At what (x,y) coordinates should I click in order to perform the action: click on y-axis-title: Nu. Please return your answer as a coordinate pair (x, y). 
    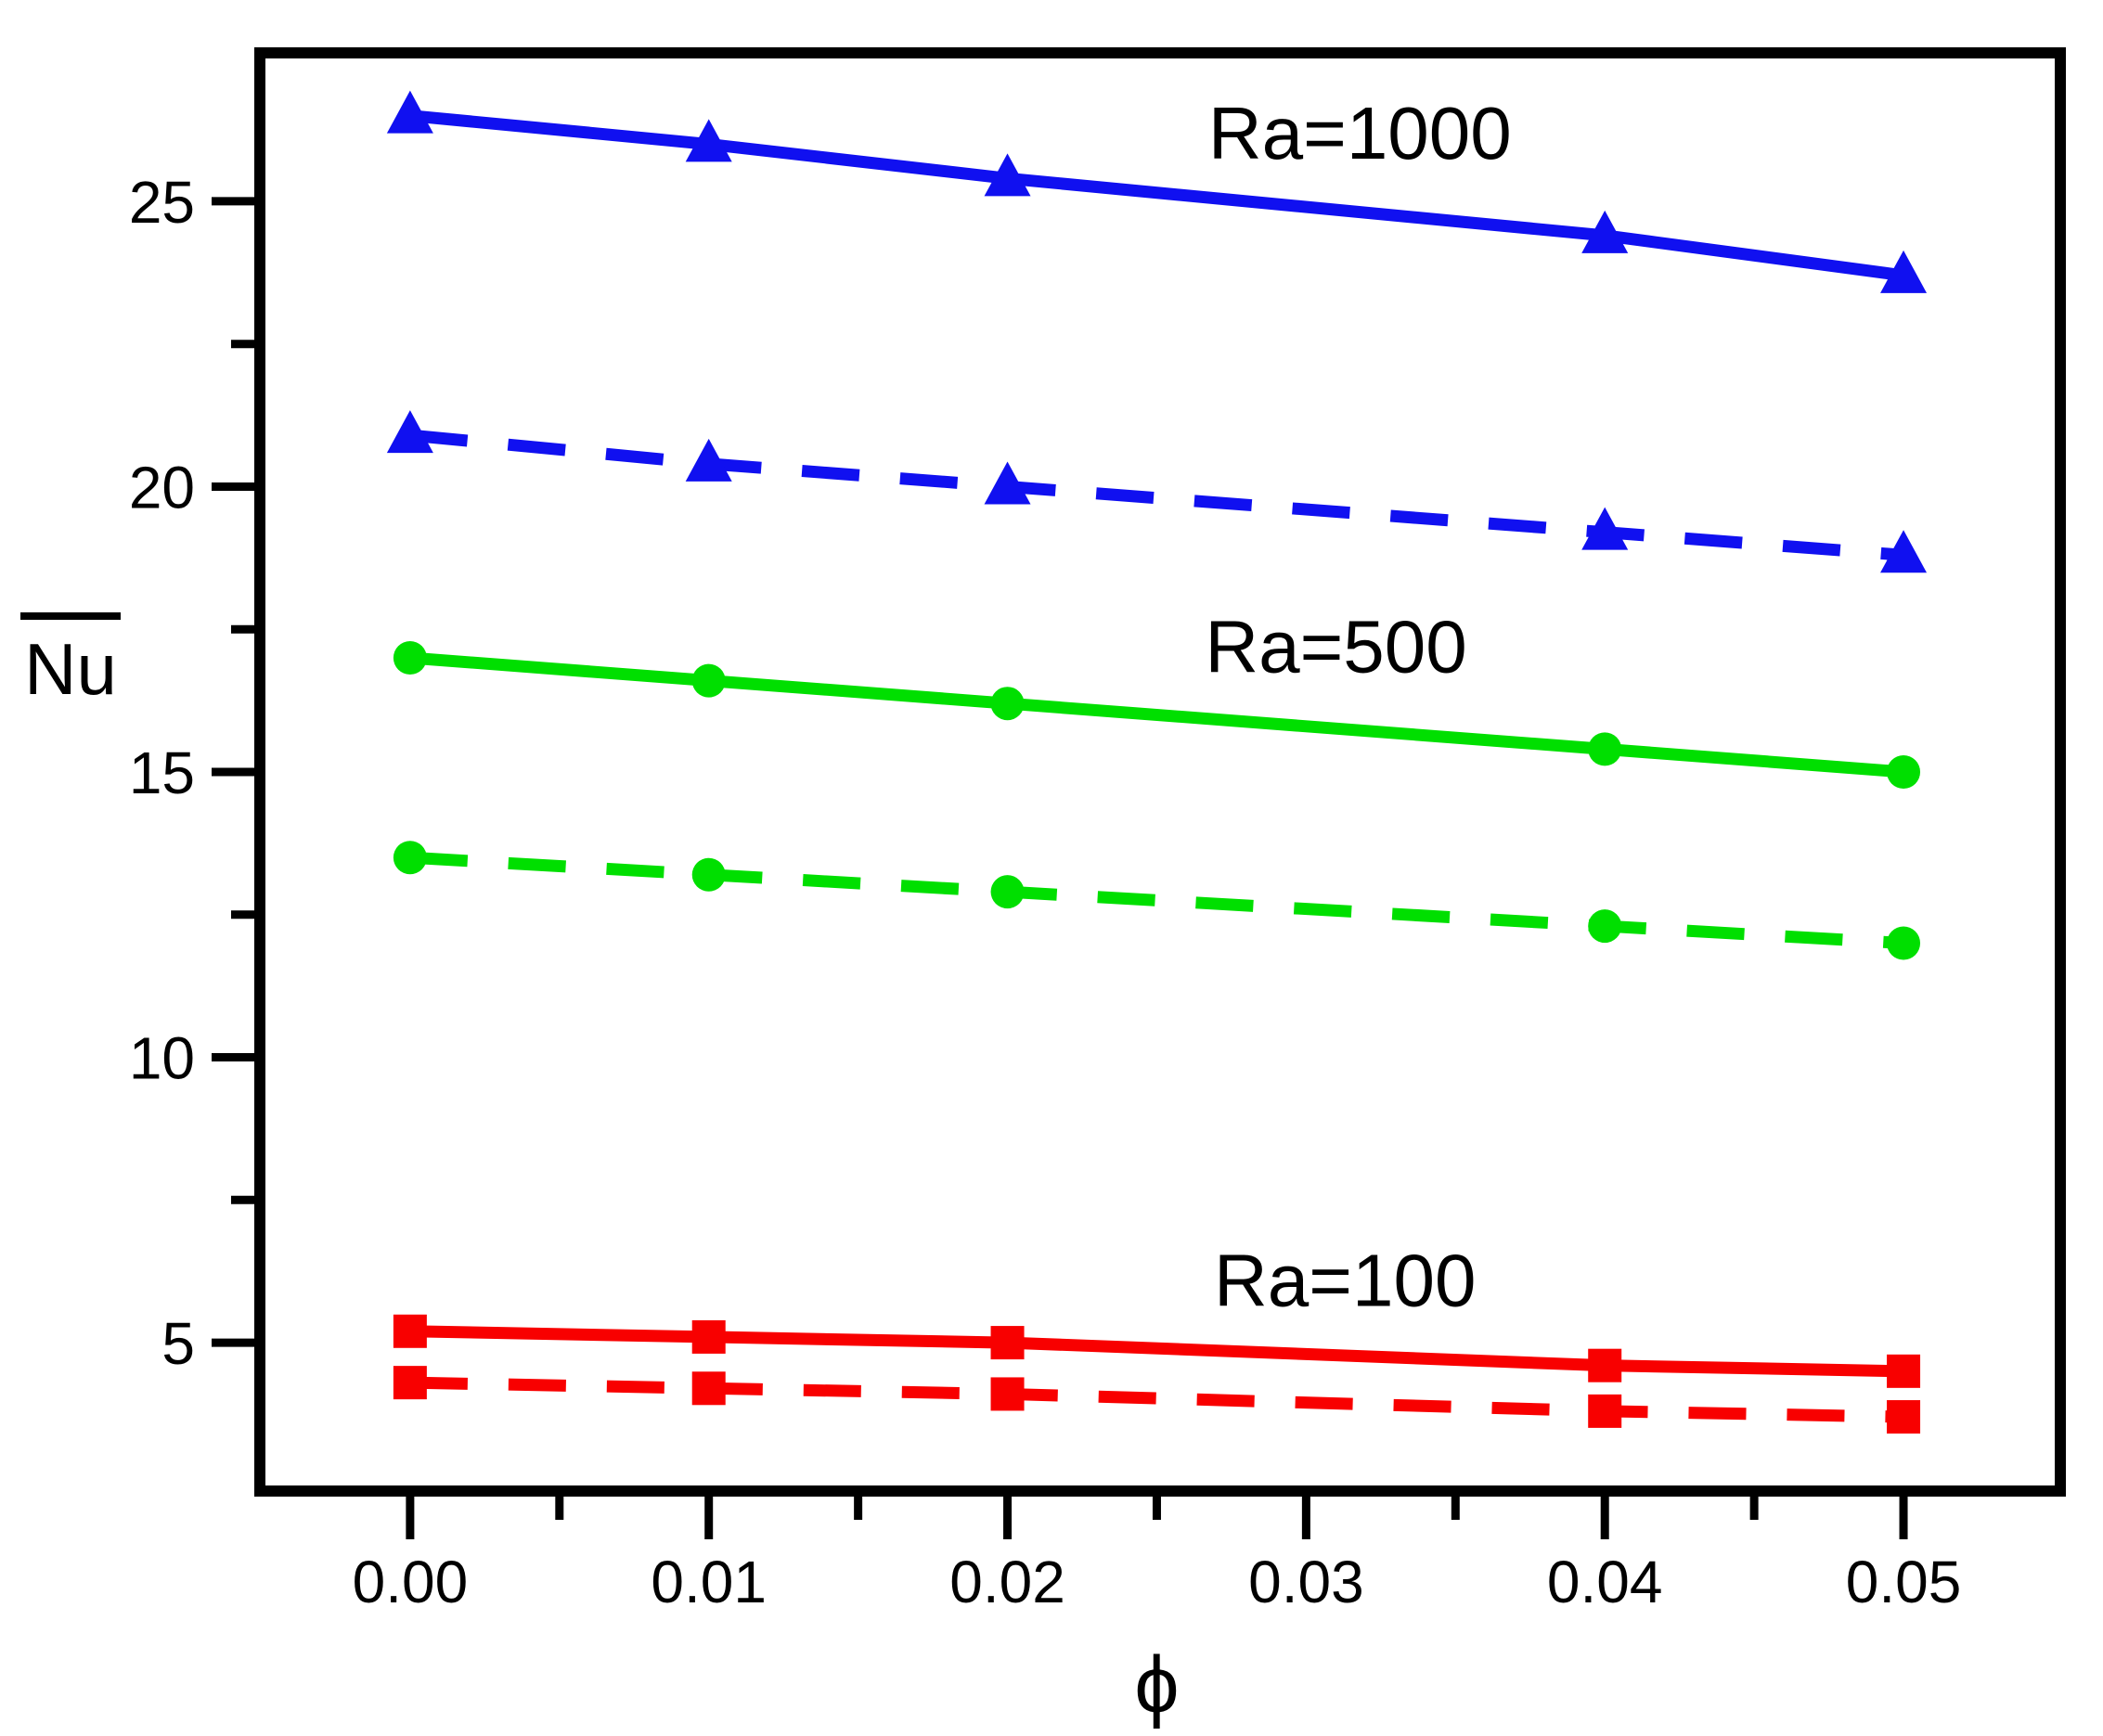
    Looking at the image, I should click on (70, 669).